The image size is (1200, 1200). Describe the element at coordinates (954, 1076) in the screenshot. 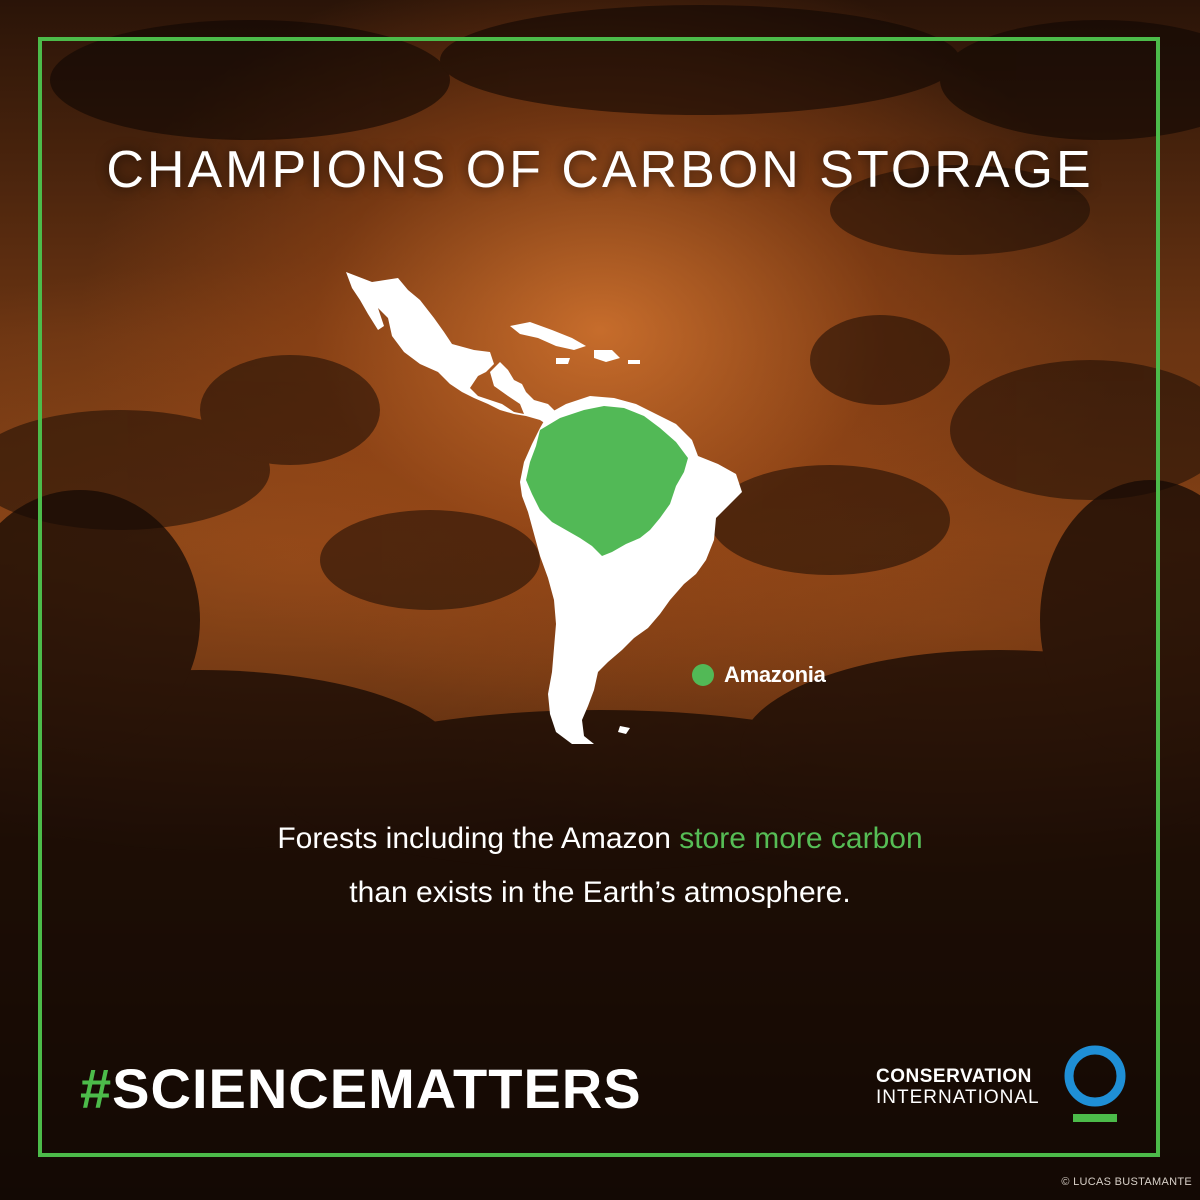

I see `organization-name-line1: CONSERVATION` at that location.